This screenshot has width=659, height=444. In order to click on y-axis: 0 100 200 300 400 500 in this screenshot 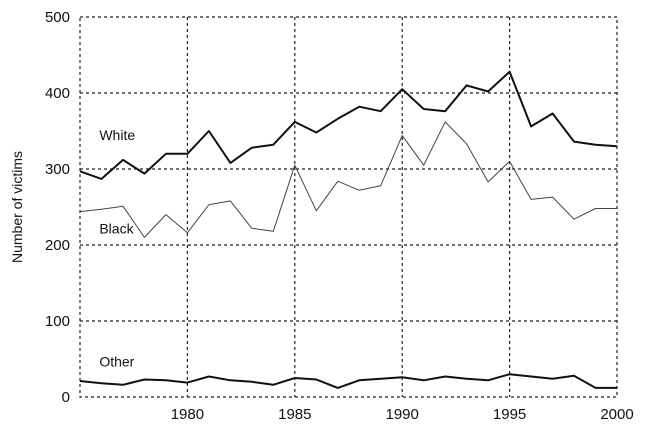, I will do `click(57, 207)`.